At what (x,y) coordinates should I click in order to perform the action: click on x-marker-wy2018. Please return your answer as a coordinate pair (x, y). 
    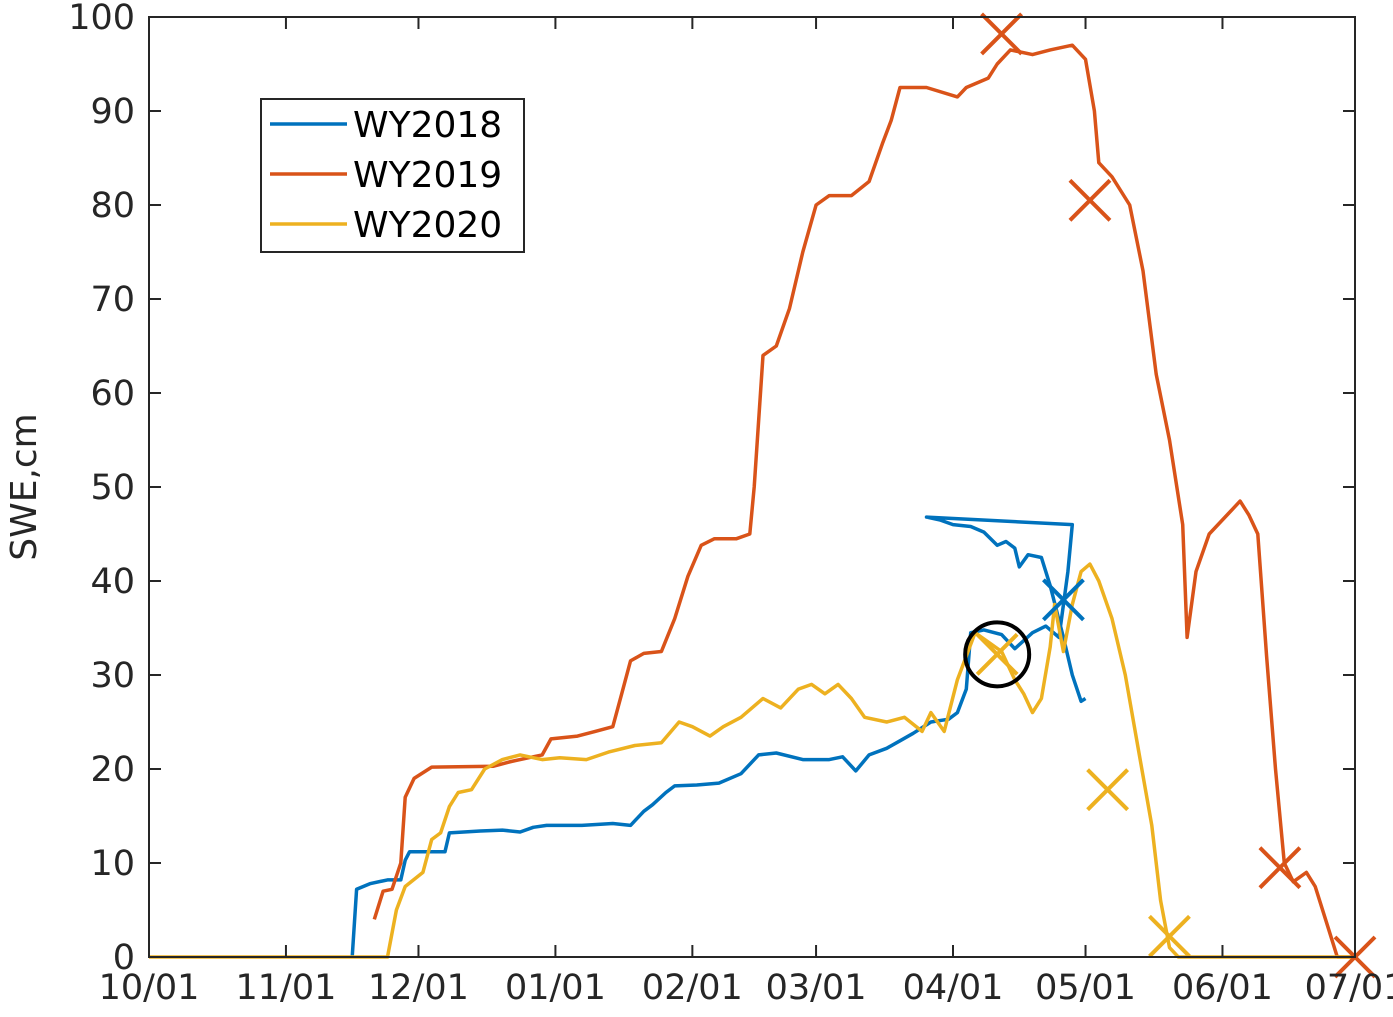
    Looking at the image, I should click on (1063, 600).